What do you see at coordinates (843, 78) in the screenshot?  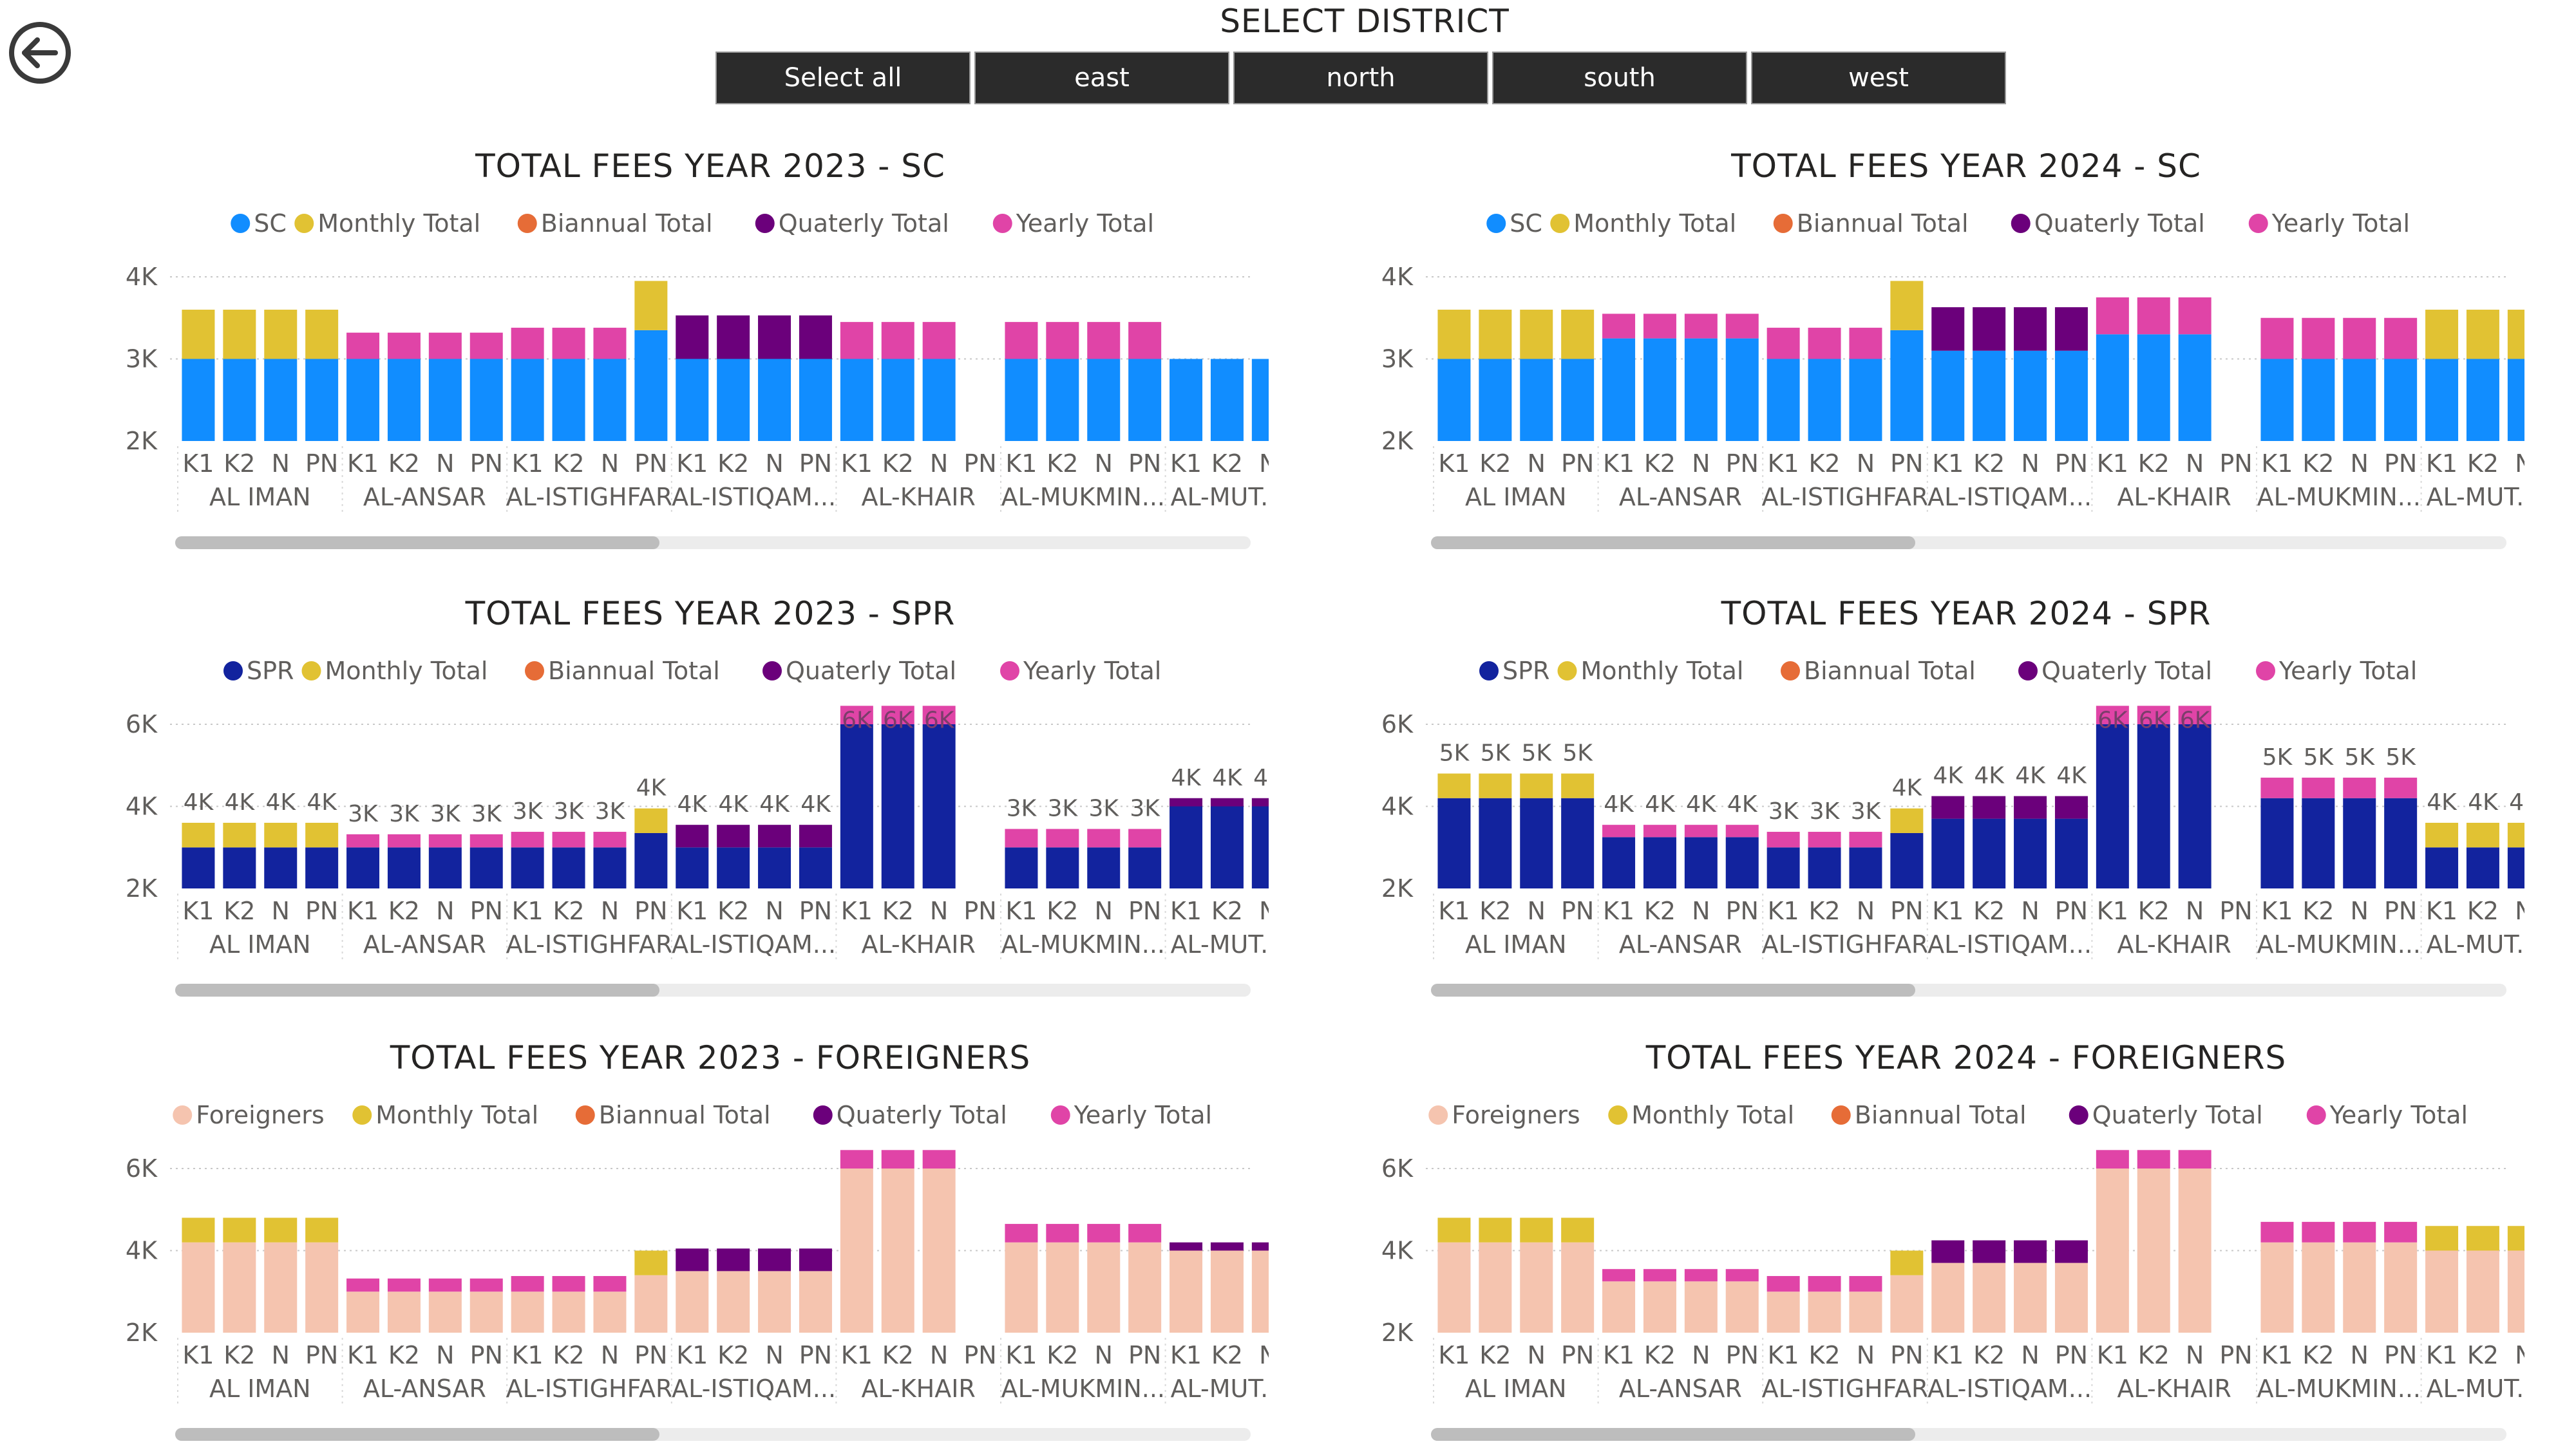 I see `slicer-option-select-all: Select all` at bounding box center [843, 78].